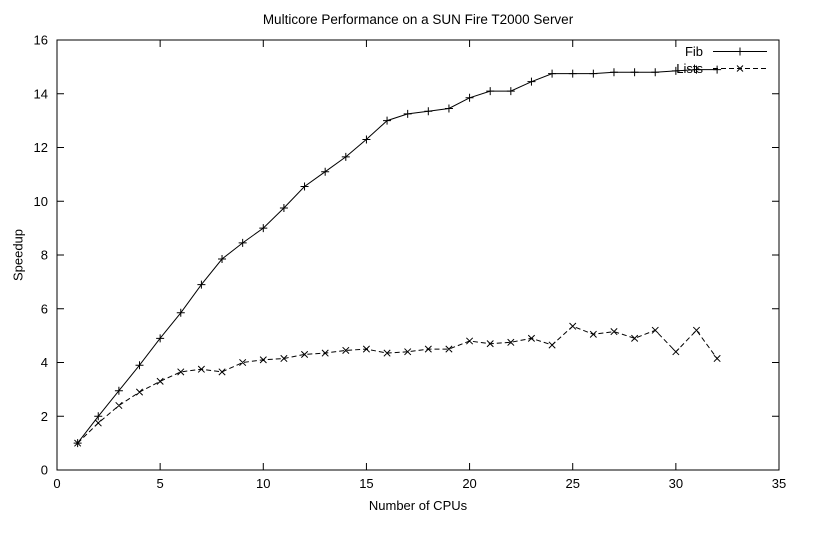 The height and width of the screenshot is (536, 830). I want to click on legend-label-lists: Lists, so click(689, 68).